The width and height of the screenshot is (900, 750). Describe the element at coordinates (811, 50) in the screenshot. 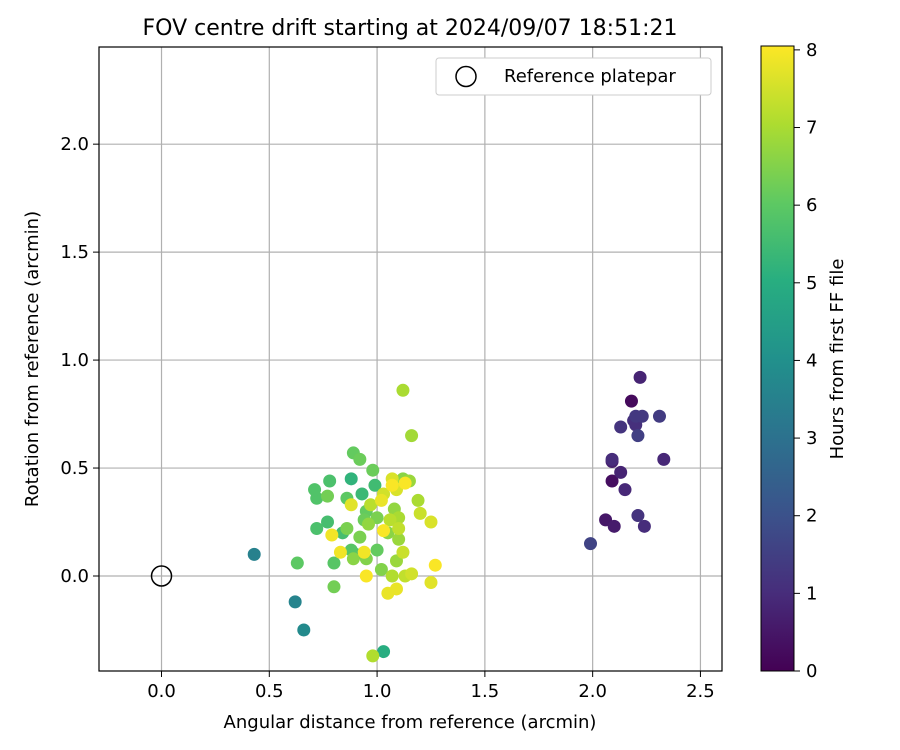

I see `colorbar-tick-label: 8` at that location.